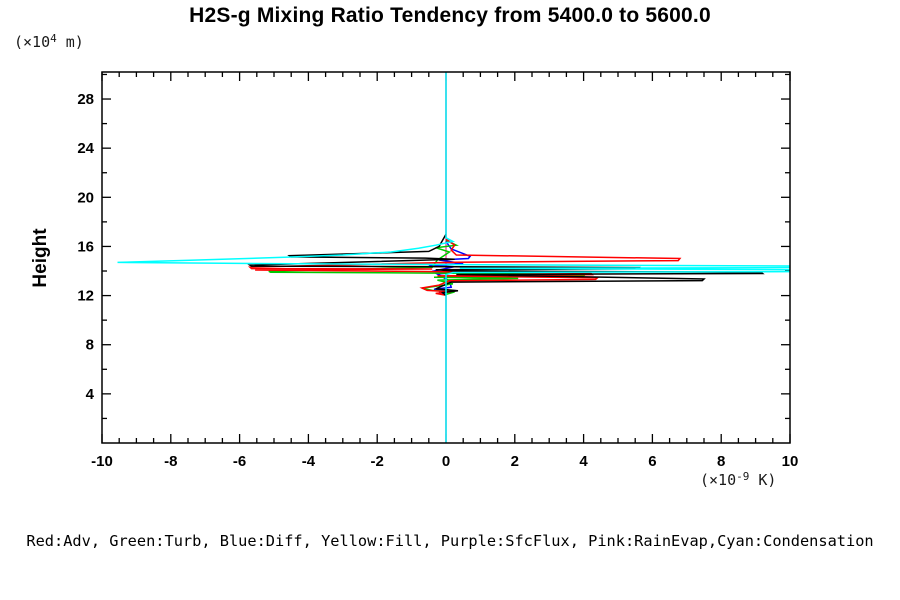 The image size is (900, 600). What do you see at coordinates (85, 197) in the screenshot?
I see `y-tick-label: 20` at bounding box center [85, 197].